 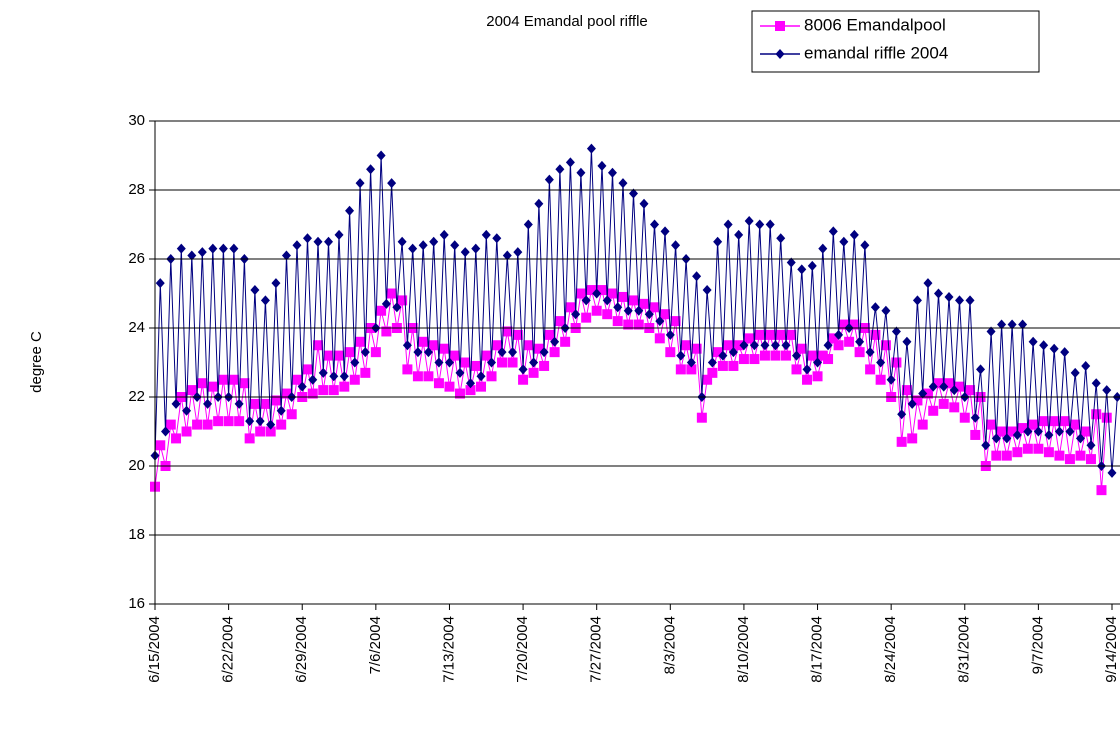 I want to click on y-tick-label: 22, so click(x=136, y=396).